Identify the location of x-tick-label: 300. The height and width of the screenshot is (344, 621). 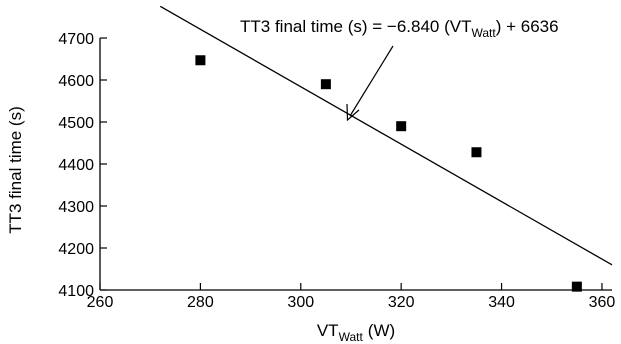
(300, 302).